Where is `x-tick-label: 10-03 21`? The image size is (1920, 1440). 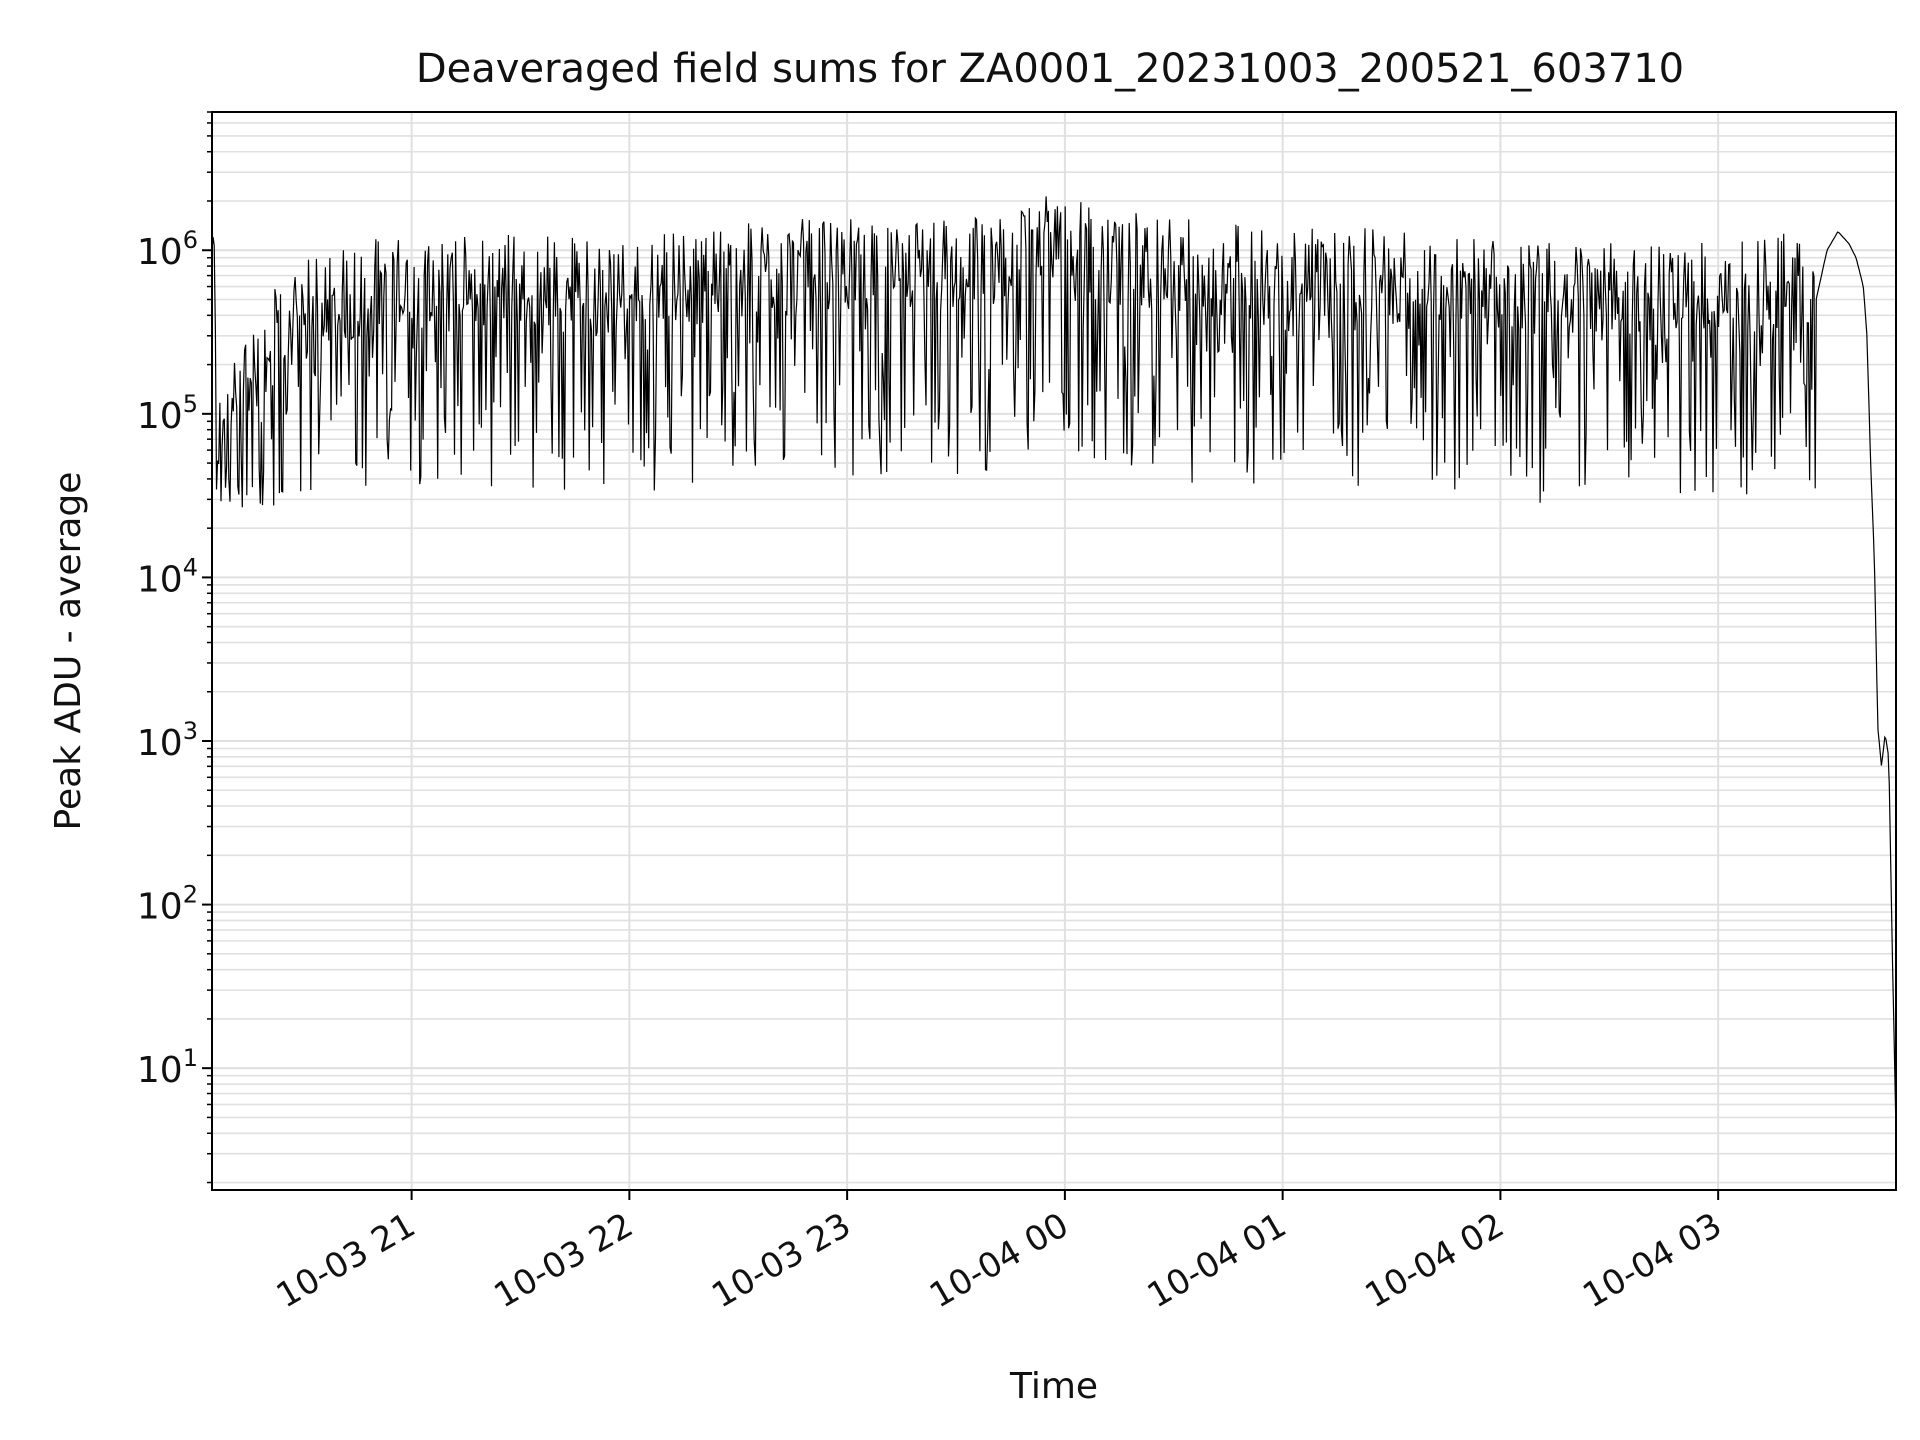 x-tick-label: 10-03 21 is located at coordinates (346, 1260).